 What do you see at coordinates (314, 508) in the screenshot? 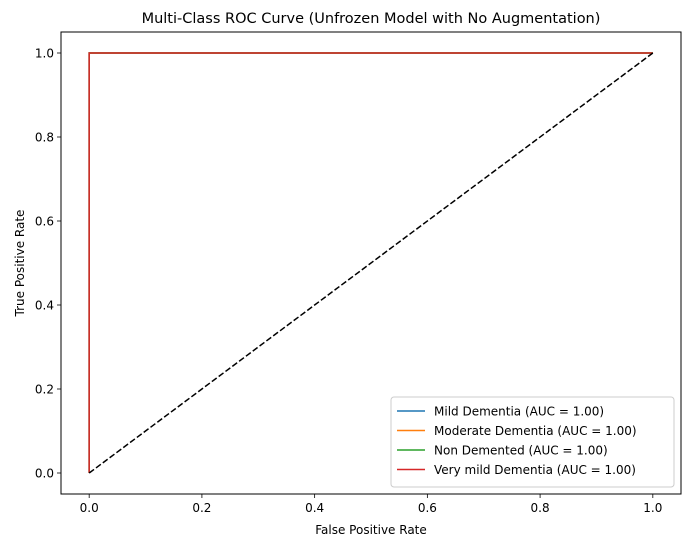
I see `x-tick-label: 0.4` at bounding box center [314, 508].